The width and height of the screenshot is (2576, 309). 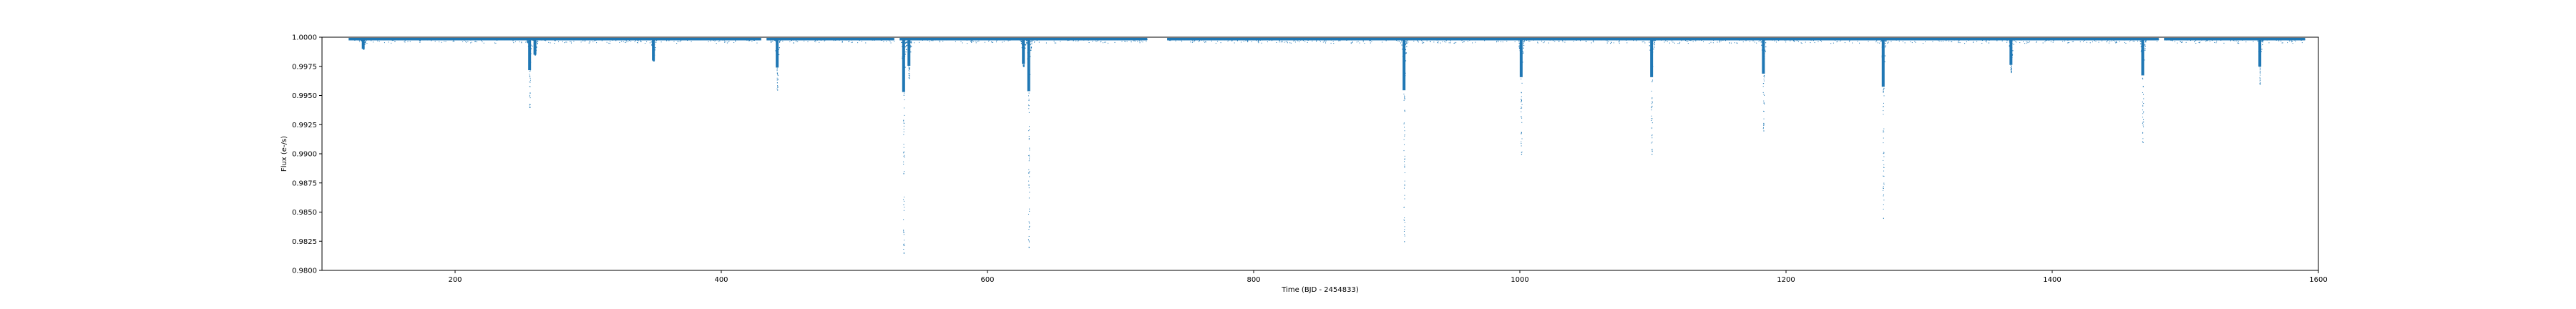 I want to click on dip-core, so click(x=777, y=53).